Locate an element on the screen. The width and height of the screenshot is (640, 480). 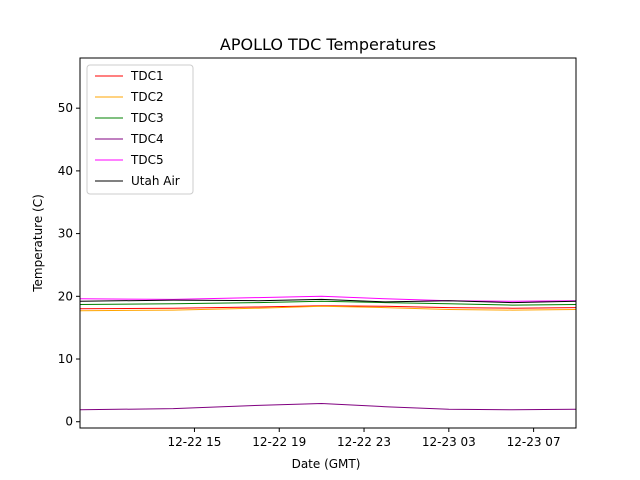
series-line-utah-air is located at coordinates (328, 301).